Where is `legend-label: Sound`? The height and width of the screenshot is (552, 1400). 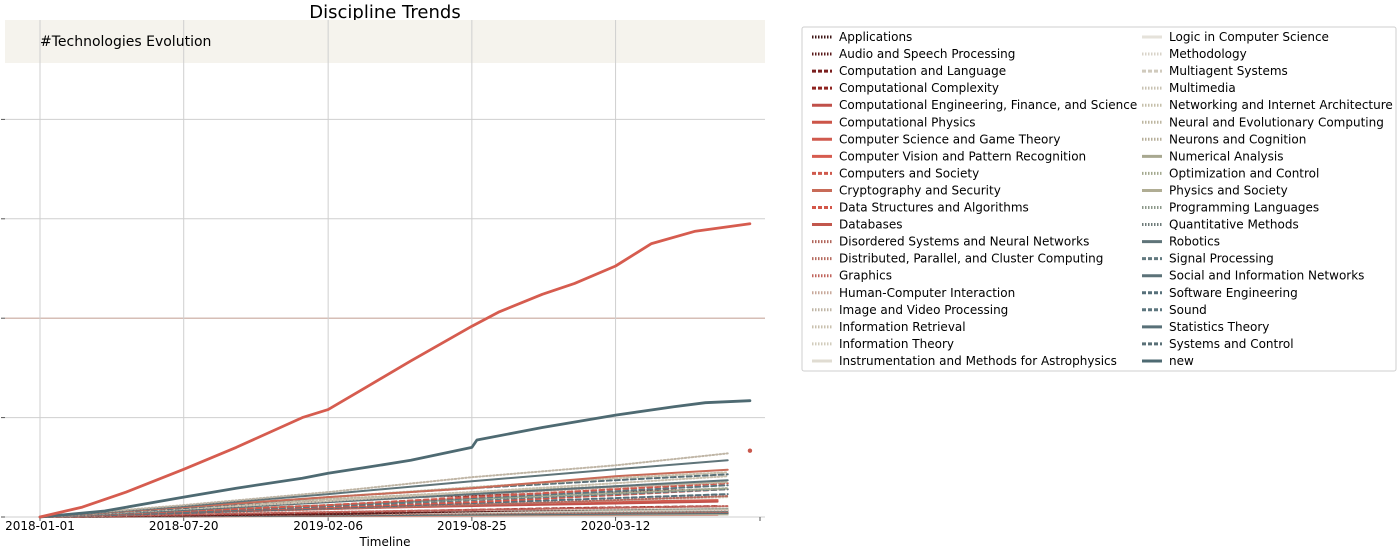
legend-label: Sound is located at coordinates (1188, 310).